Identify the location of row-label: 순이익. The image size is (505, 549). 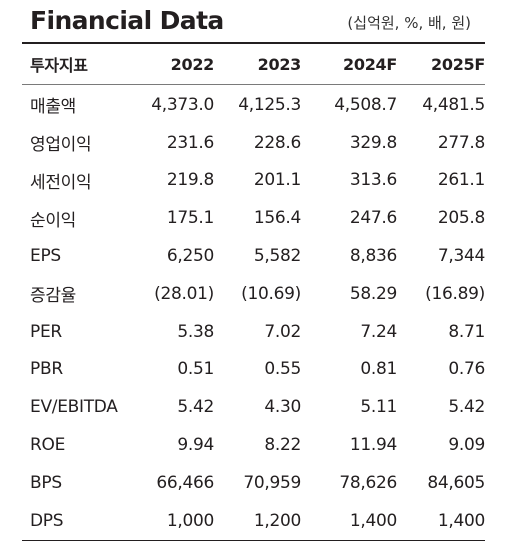
(53, 220).